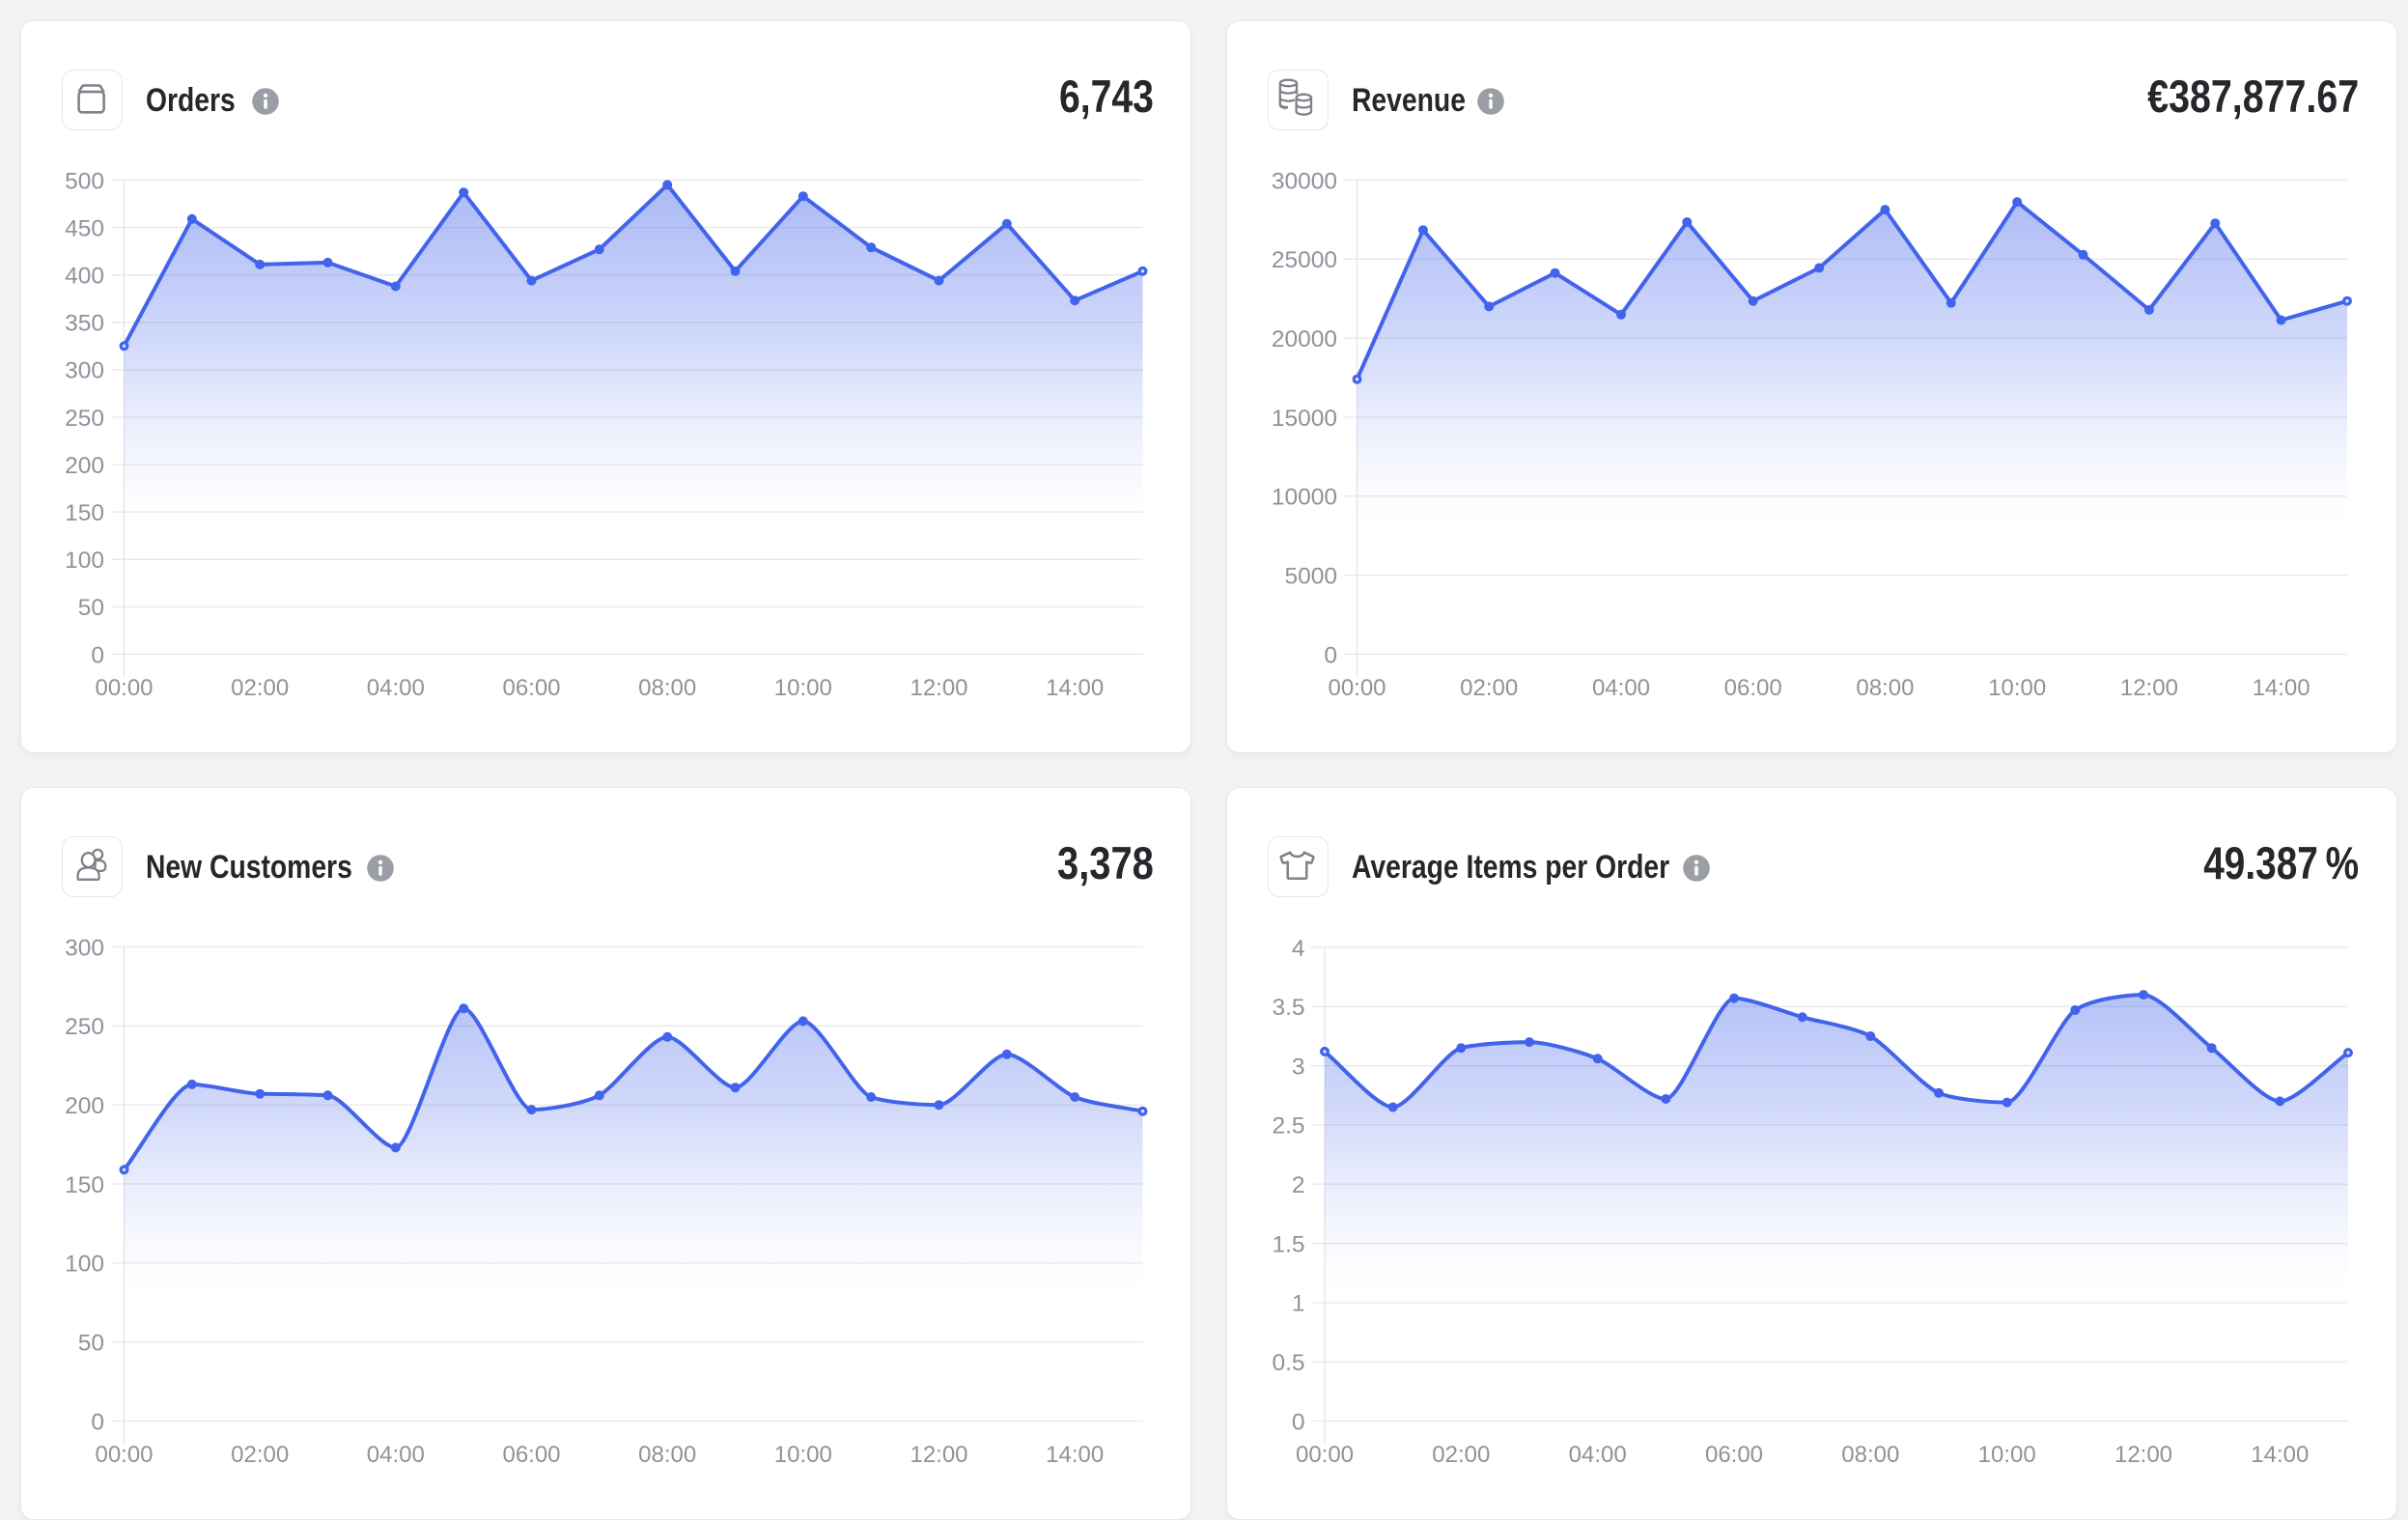 The height and width of the screenshot is (1520, 2408). What do you see at coordinates (1288, 1363) in the screenshot?
I see `svg-text: 0.5` at bounding box center [1288, 1363].